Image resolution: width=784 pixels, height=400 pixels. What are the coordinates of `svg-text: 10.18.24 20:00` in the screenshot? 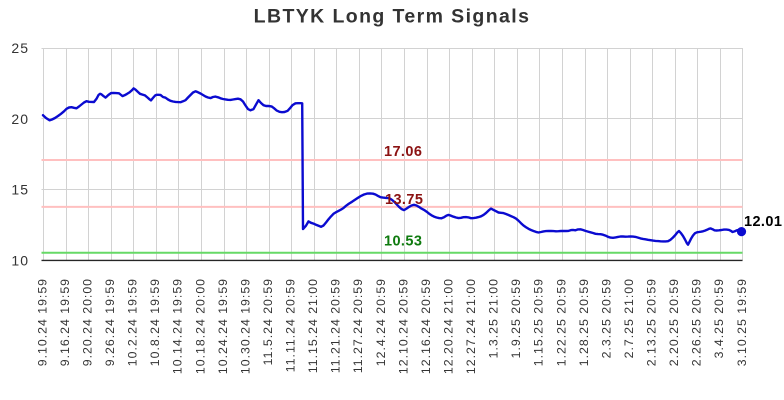 It's located at (200, 326).